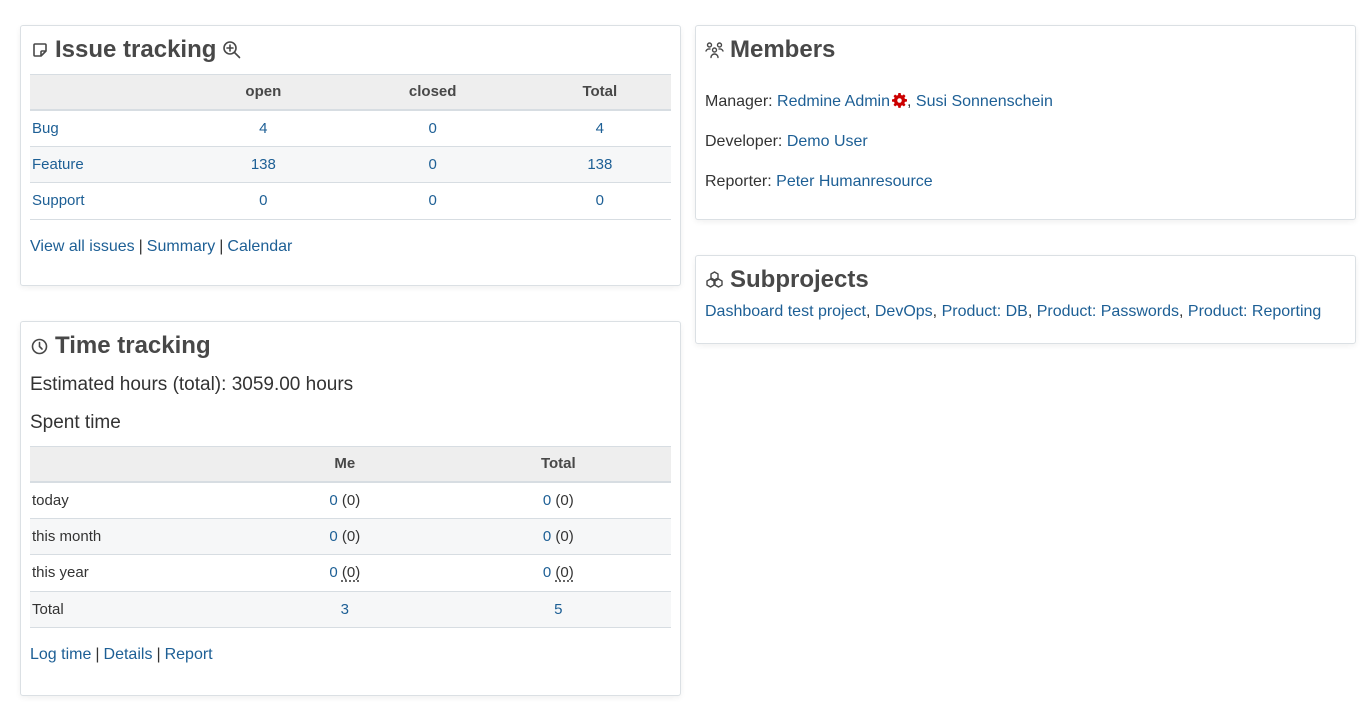 This screenshot has width=1366, height=715. What do you see at coordinates (564, 573) in the screenshot?
I see `year-total-paren: (0)` at bounding box center [564, 573].